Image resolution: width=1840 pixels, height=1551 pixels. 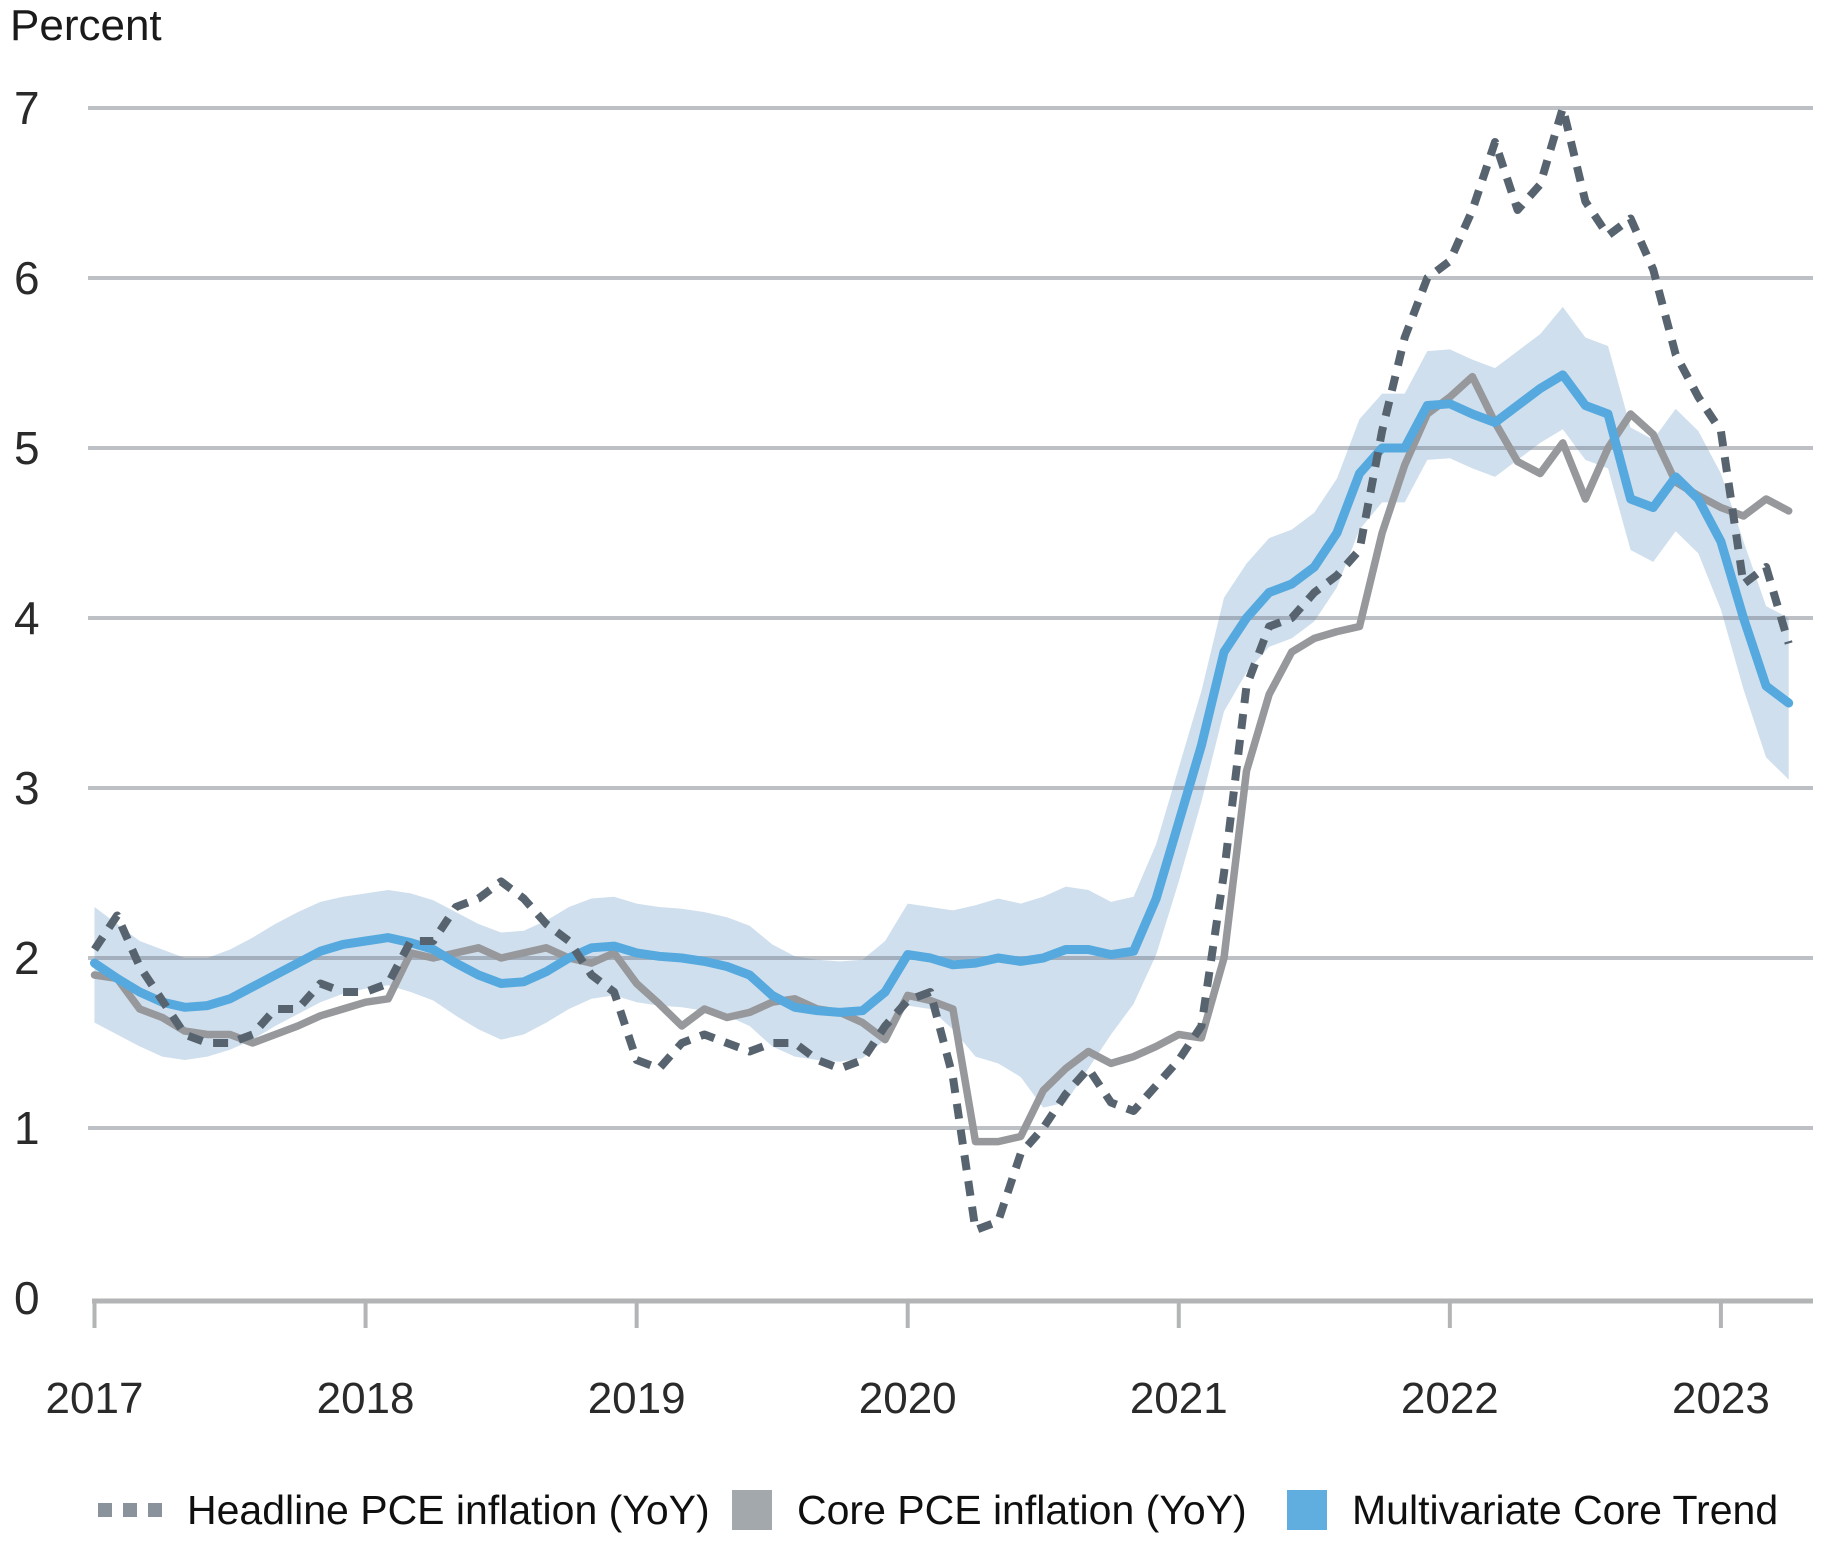 I want to click on x-tick-label: 2017, so click(x=95, y=1398).